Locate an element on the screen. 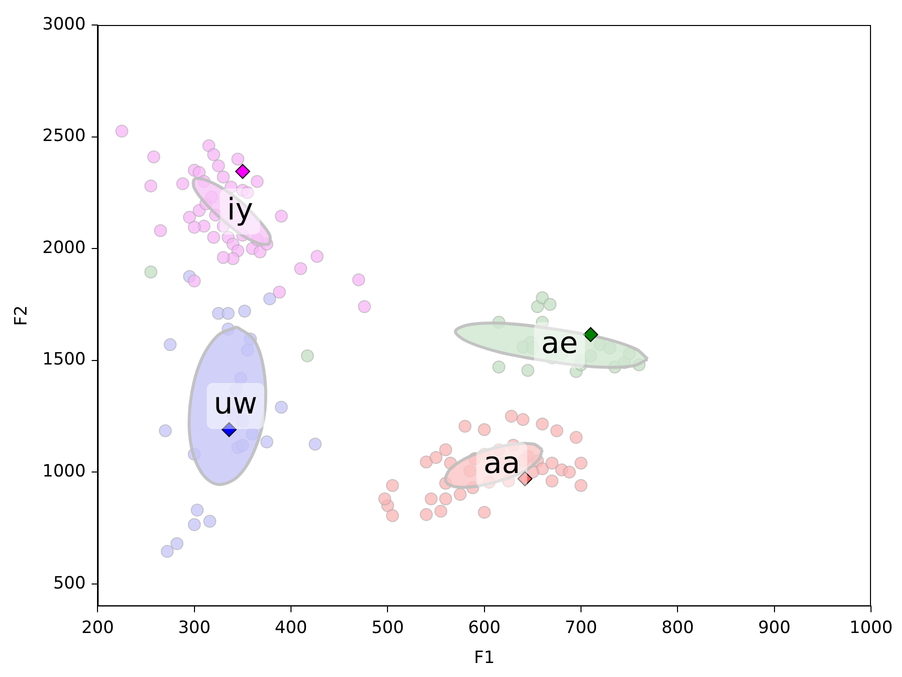  series-label: ae is located at coordinates (559, 344).